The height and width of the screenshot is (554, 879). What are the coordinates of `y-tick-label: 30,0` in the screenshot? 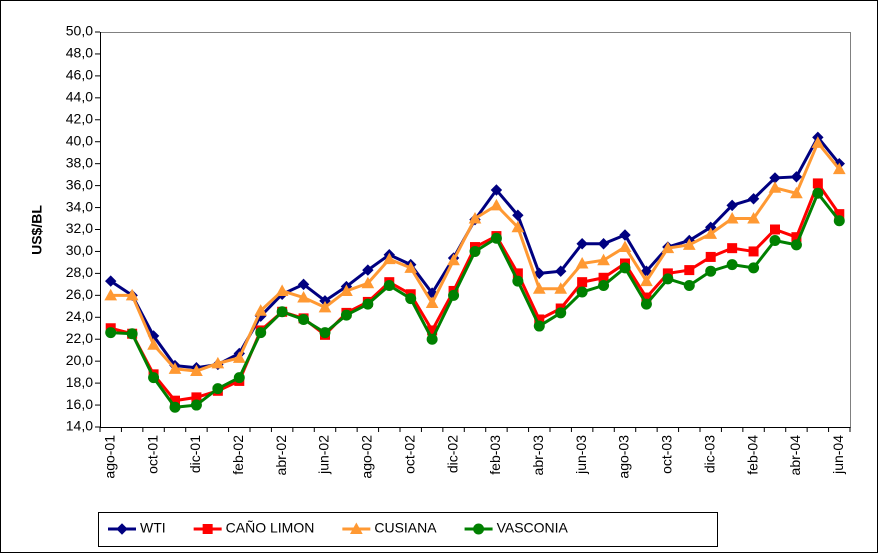 It's located at (79, 250).